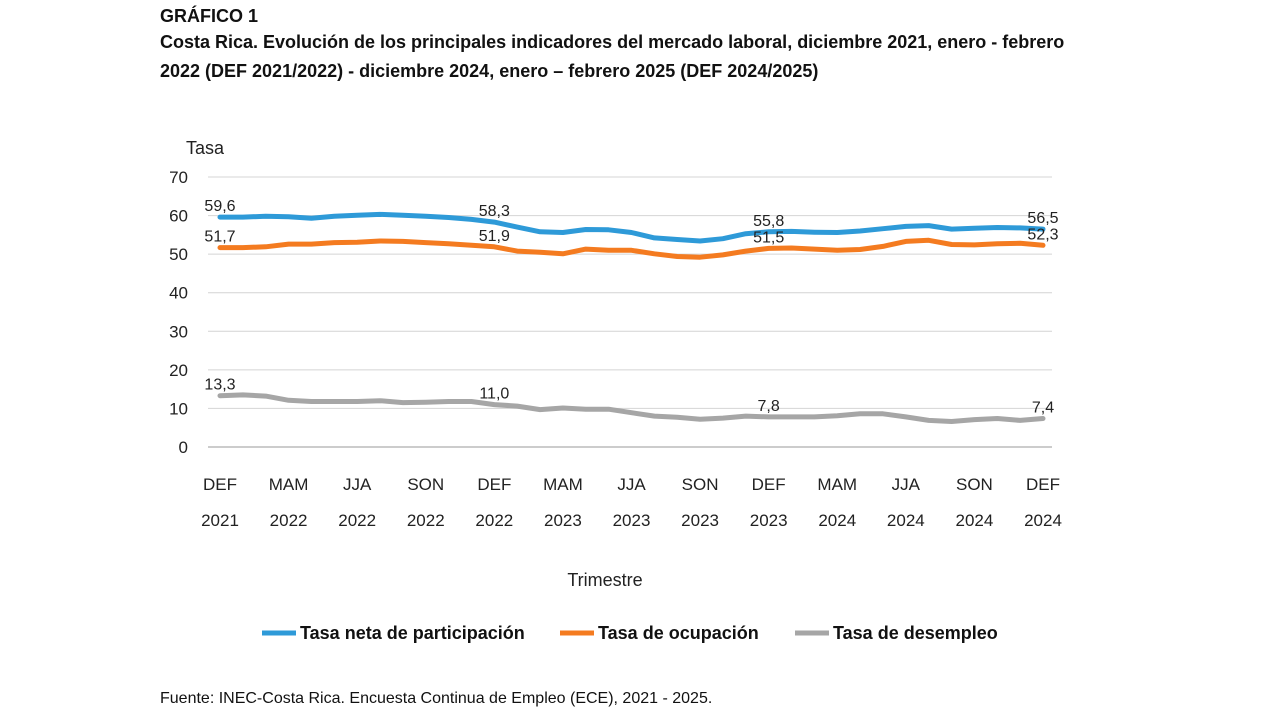 This screenshot has width=1280, height=720. What do you see at coordinates (915, 633) in the screenshot?
I see `legend-label-2: Tasa de desempleo` at bounding box center [915, 633].